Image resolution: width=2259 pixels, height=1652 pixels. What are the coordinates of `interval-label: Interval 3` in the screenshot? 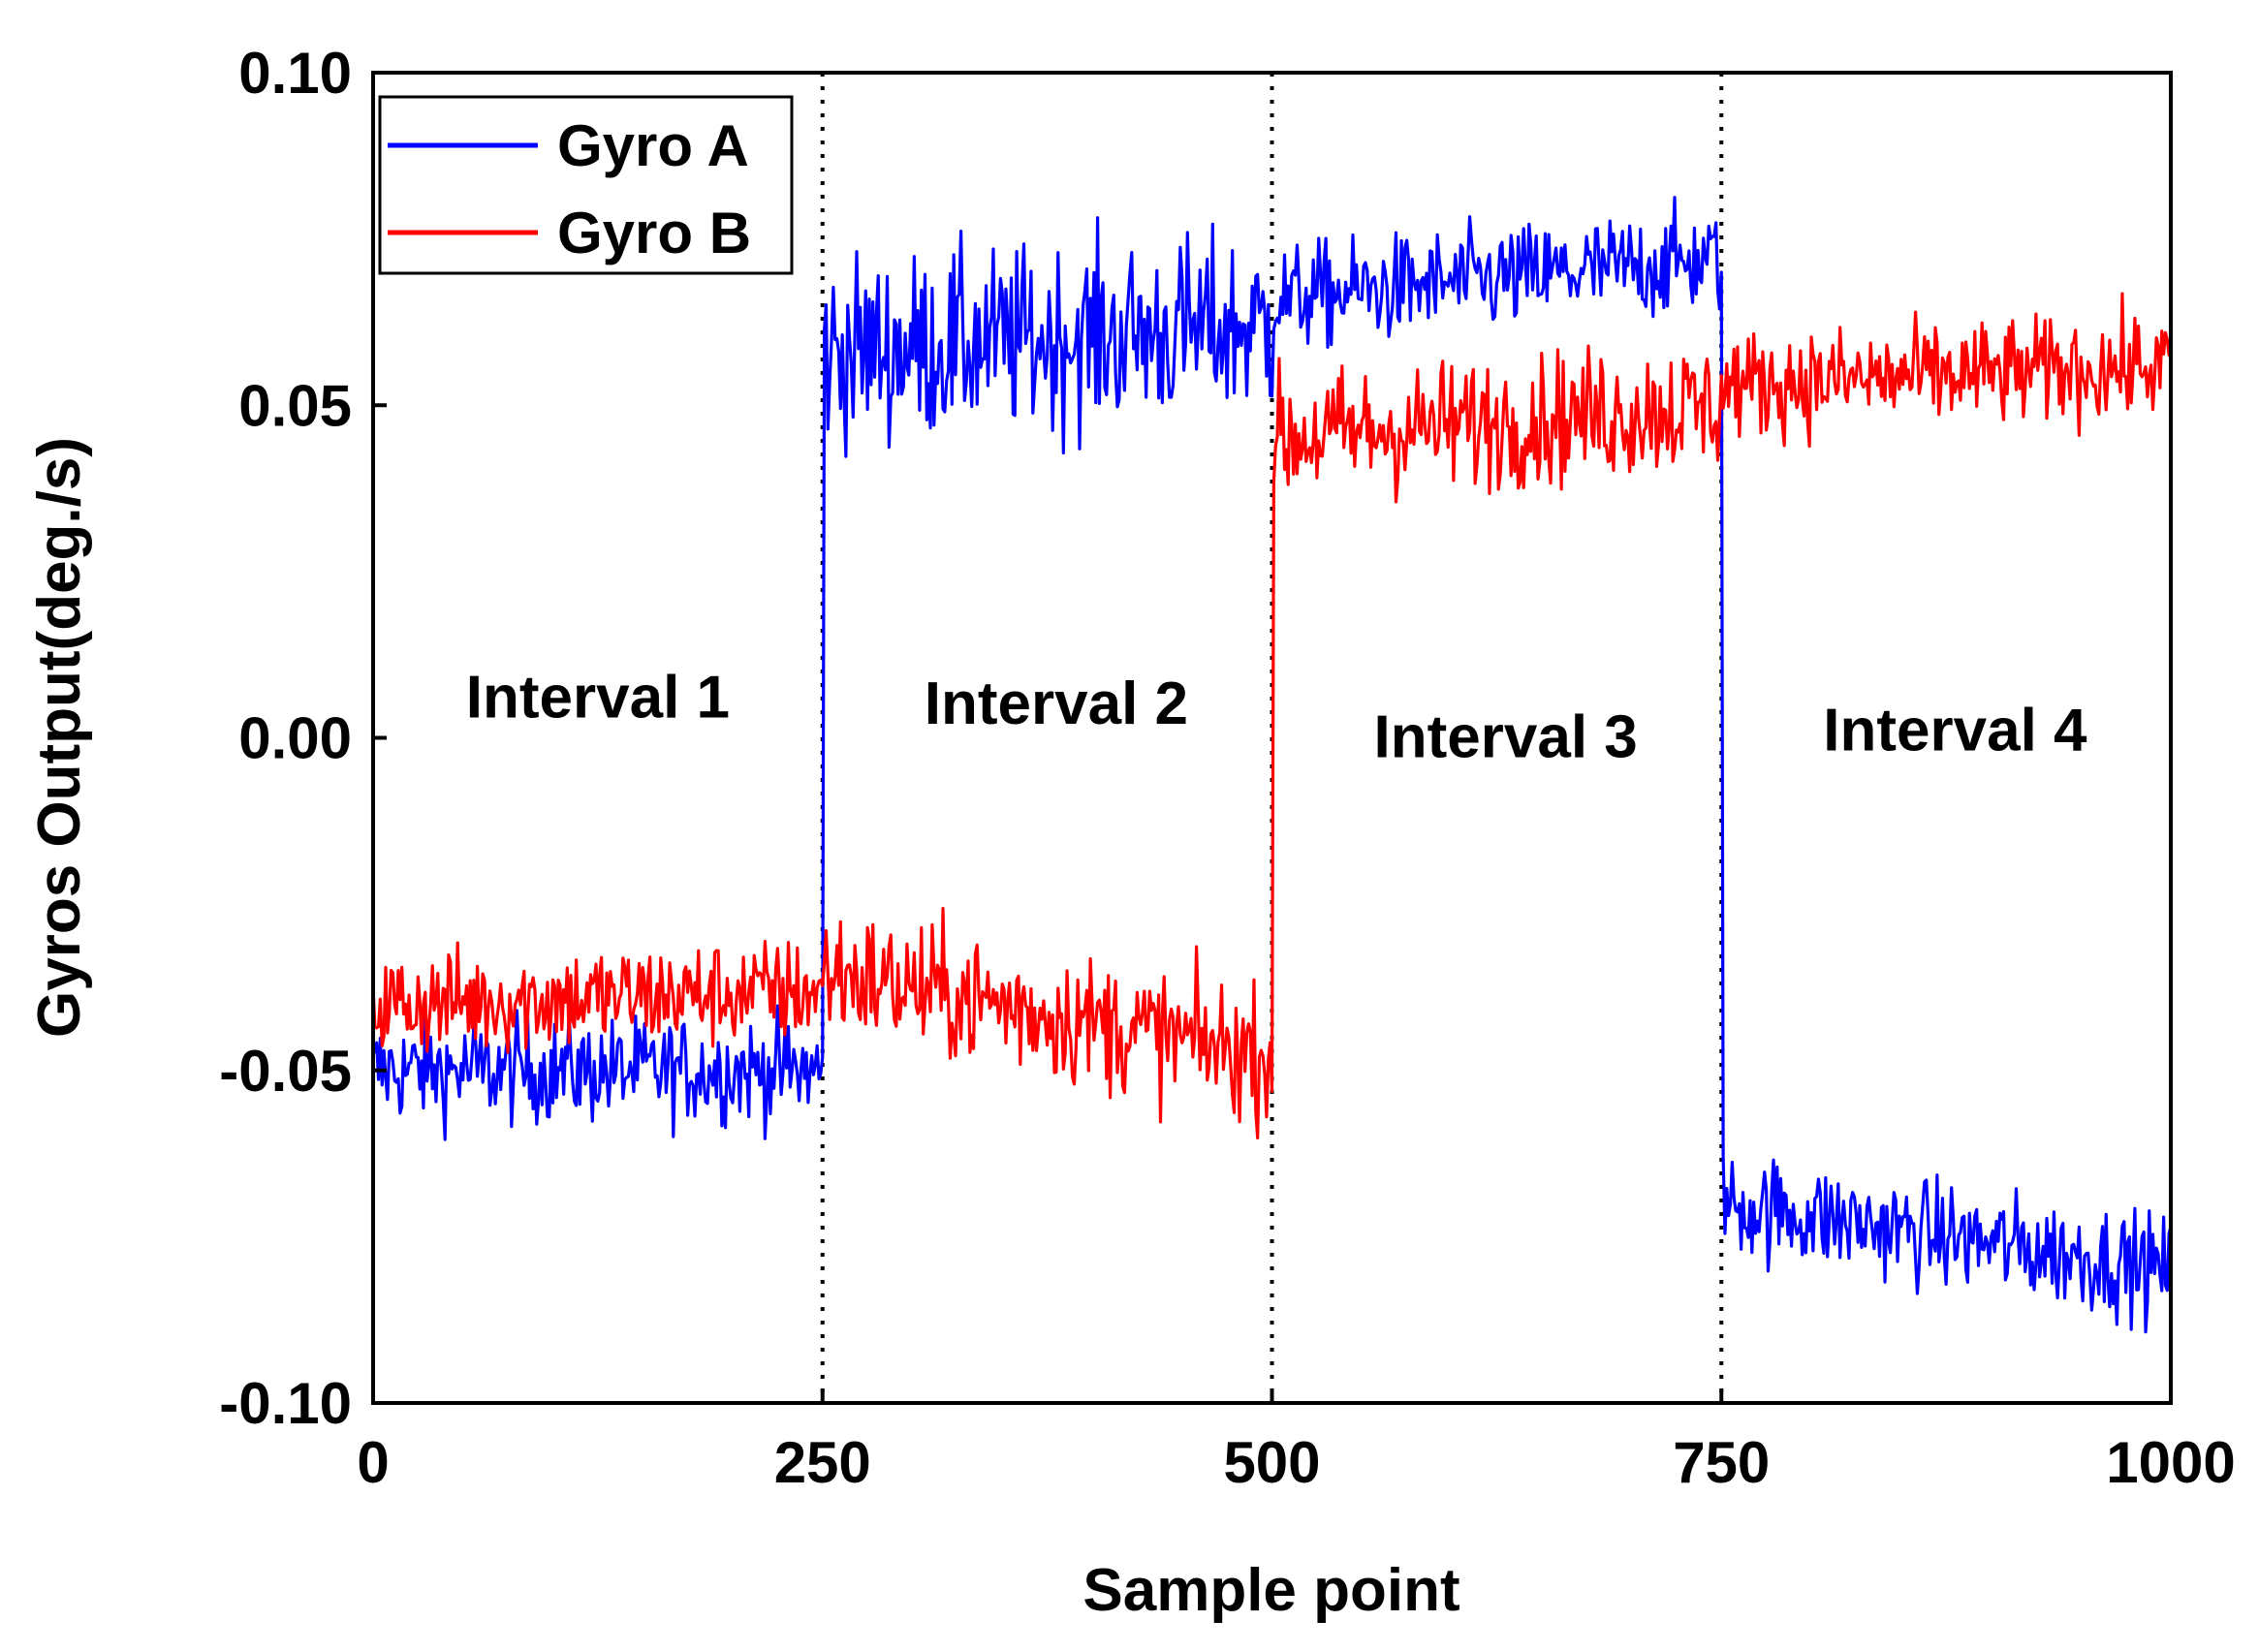 It's located at (1506, 737).